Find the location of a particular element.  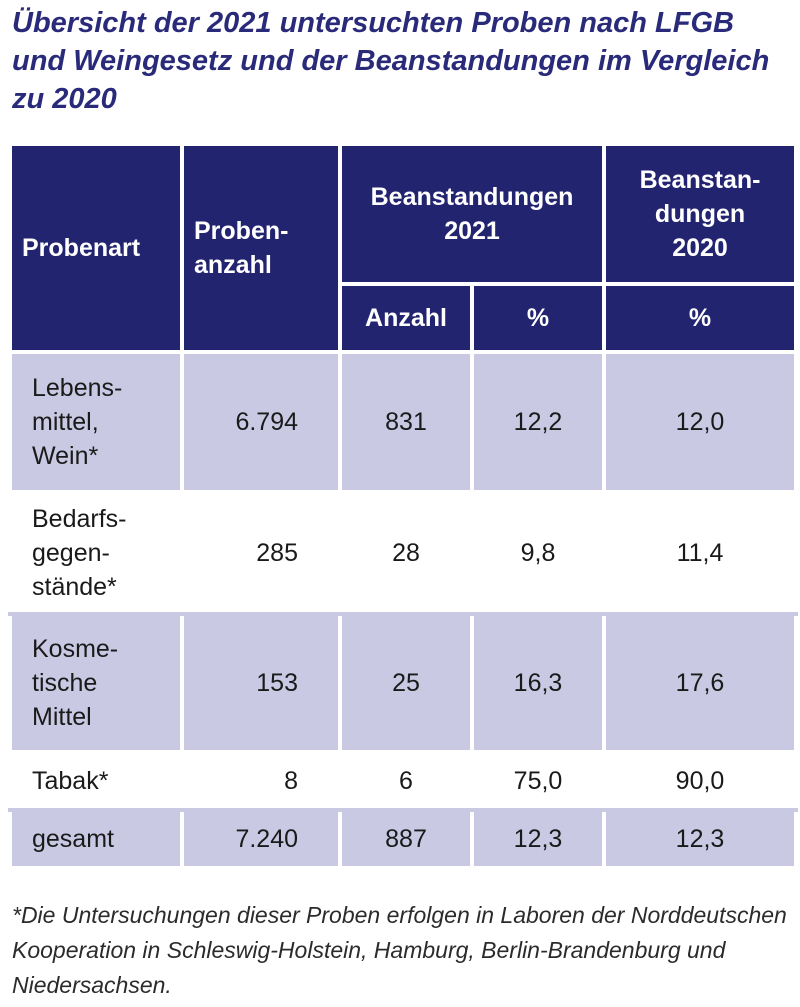

row-label: Lebens- mittel, Wein* is located at coordinates (96, 422).